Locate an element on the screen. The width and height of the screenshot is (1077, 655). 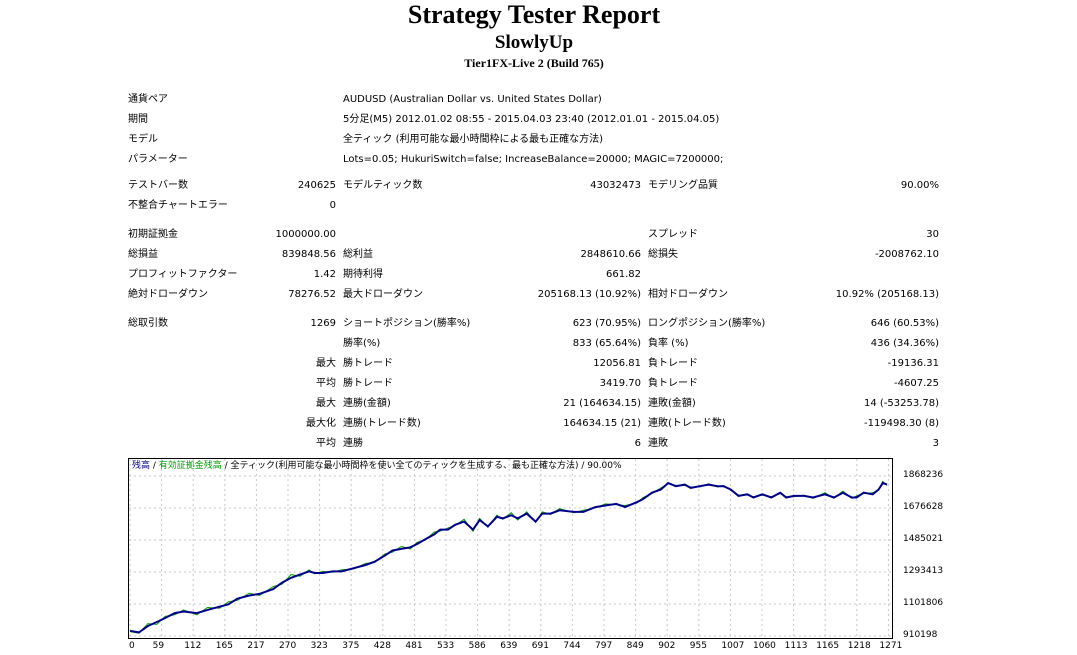
mismatch-value: 0 is located at coordinates (332, 205).